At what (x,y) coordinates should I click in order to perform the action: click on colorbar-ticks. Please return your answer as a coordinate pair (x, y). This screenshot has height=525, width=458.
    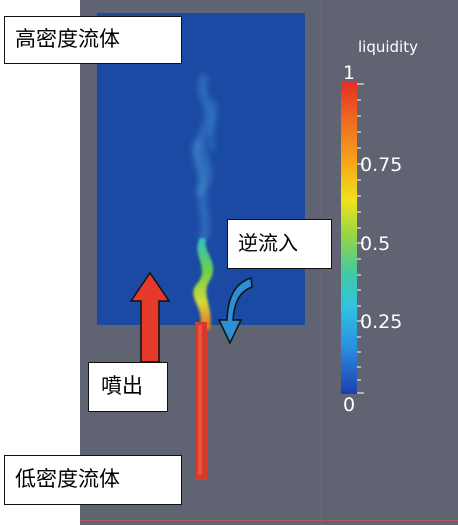
    Looking at the image, I should click on (360, 238).